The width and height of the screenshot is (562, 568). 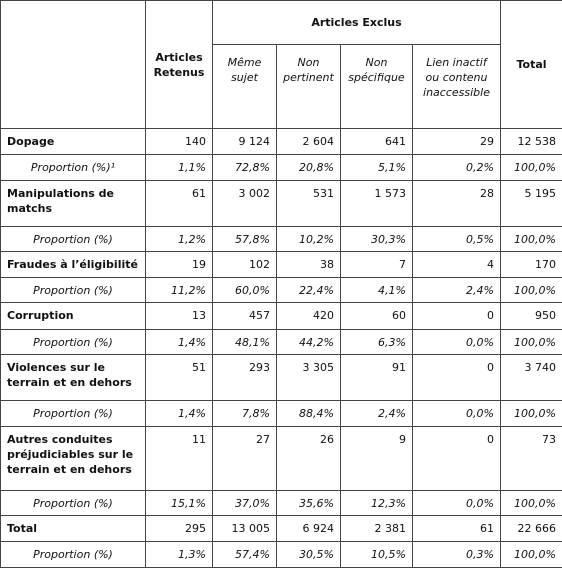 What do you see at coordinates (179, 142) in the screenshot?
I see `cell: 140` at bounding box center [179, 142].